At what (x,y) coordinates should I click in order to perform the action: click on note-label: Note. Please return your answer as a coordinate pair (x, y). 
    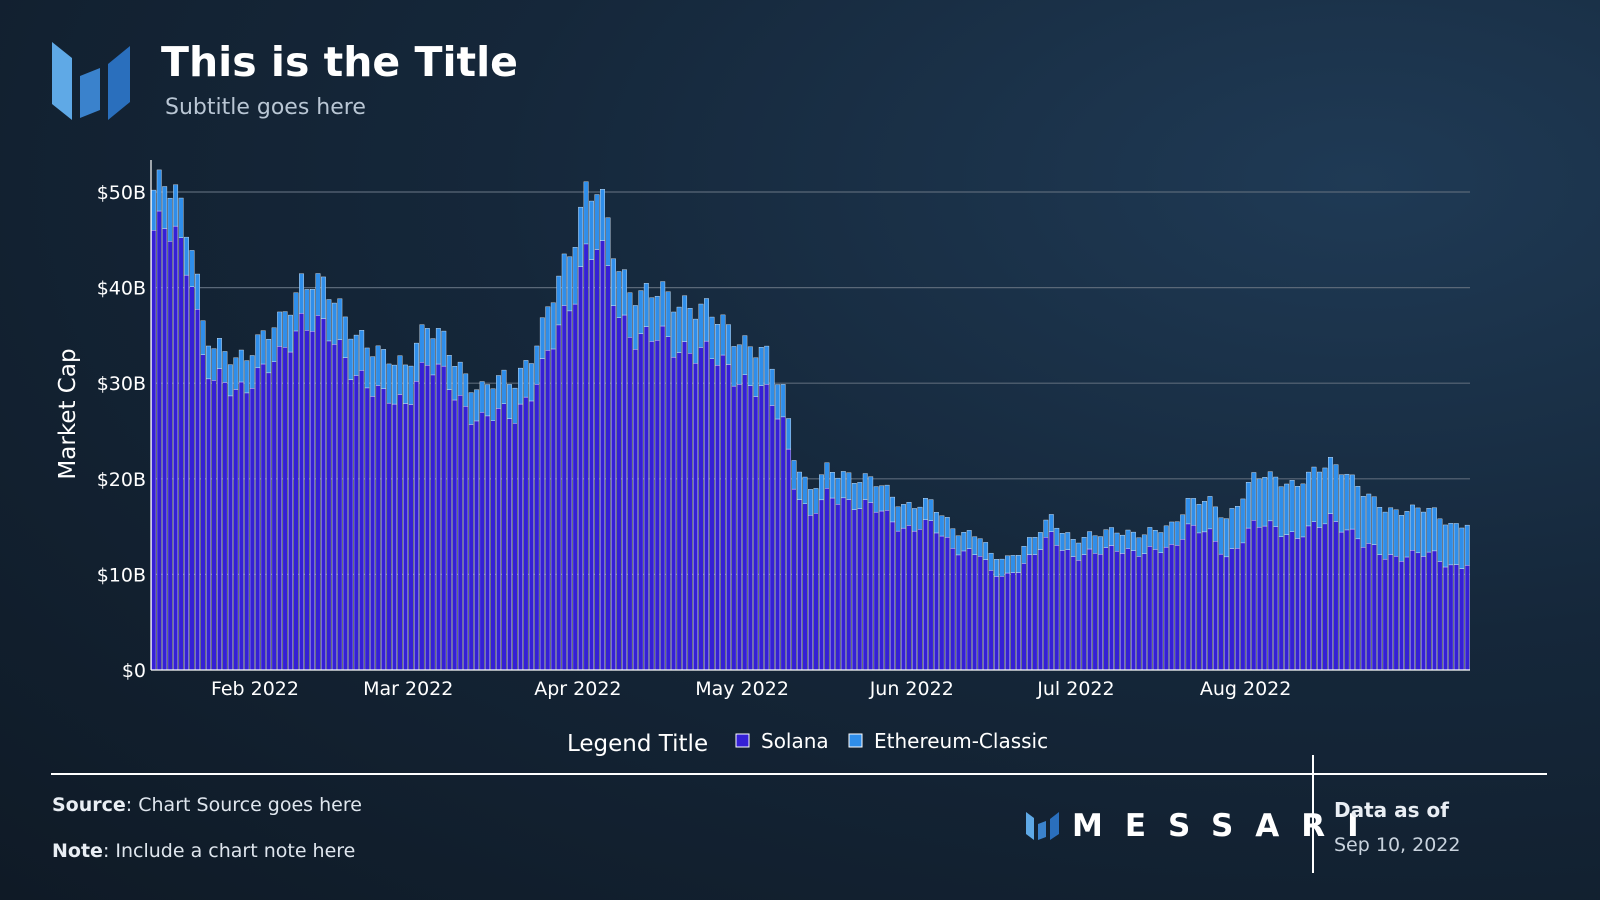
    Looking at the image, I should click on (77, 851).